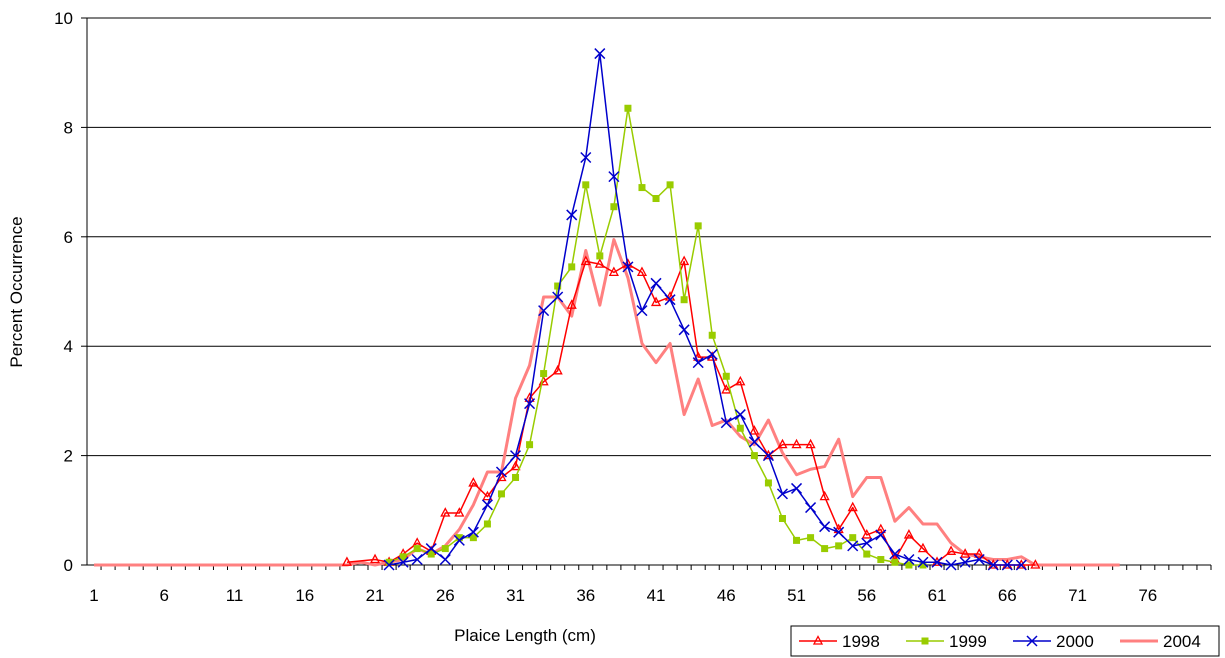 The image size is (1225, 658). I want to click on legend-item-1998: 1998, so click(839, 641).